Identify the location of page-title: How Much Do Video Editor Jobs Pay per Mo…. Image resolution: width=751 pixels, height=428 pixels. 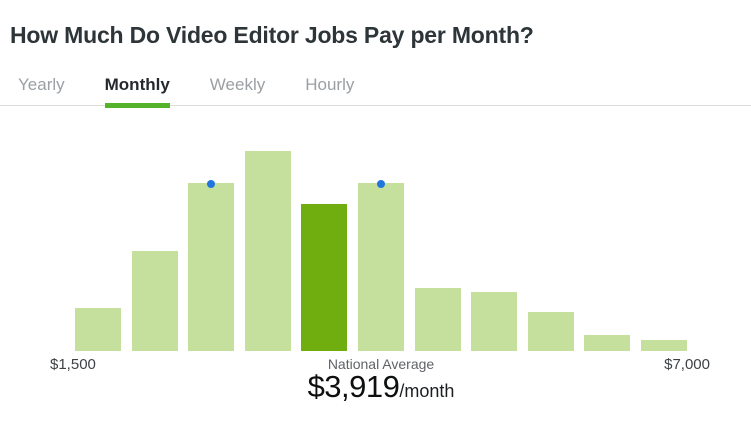
(272, 35).